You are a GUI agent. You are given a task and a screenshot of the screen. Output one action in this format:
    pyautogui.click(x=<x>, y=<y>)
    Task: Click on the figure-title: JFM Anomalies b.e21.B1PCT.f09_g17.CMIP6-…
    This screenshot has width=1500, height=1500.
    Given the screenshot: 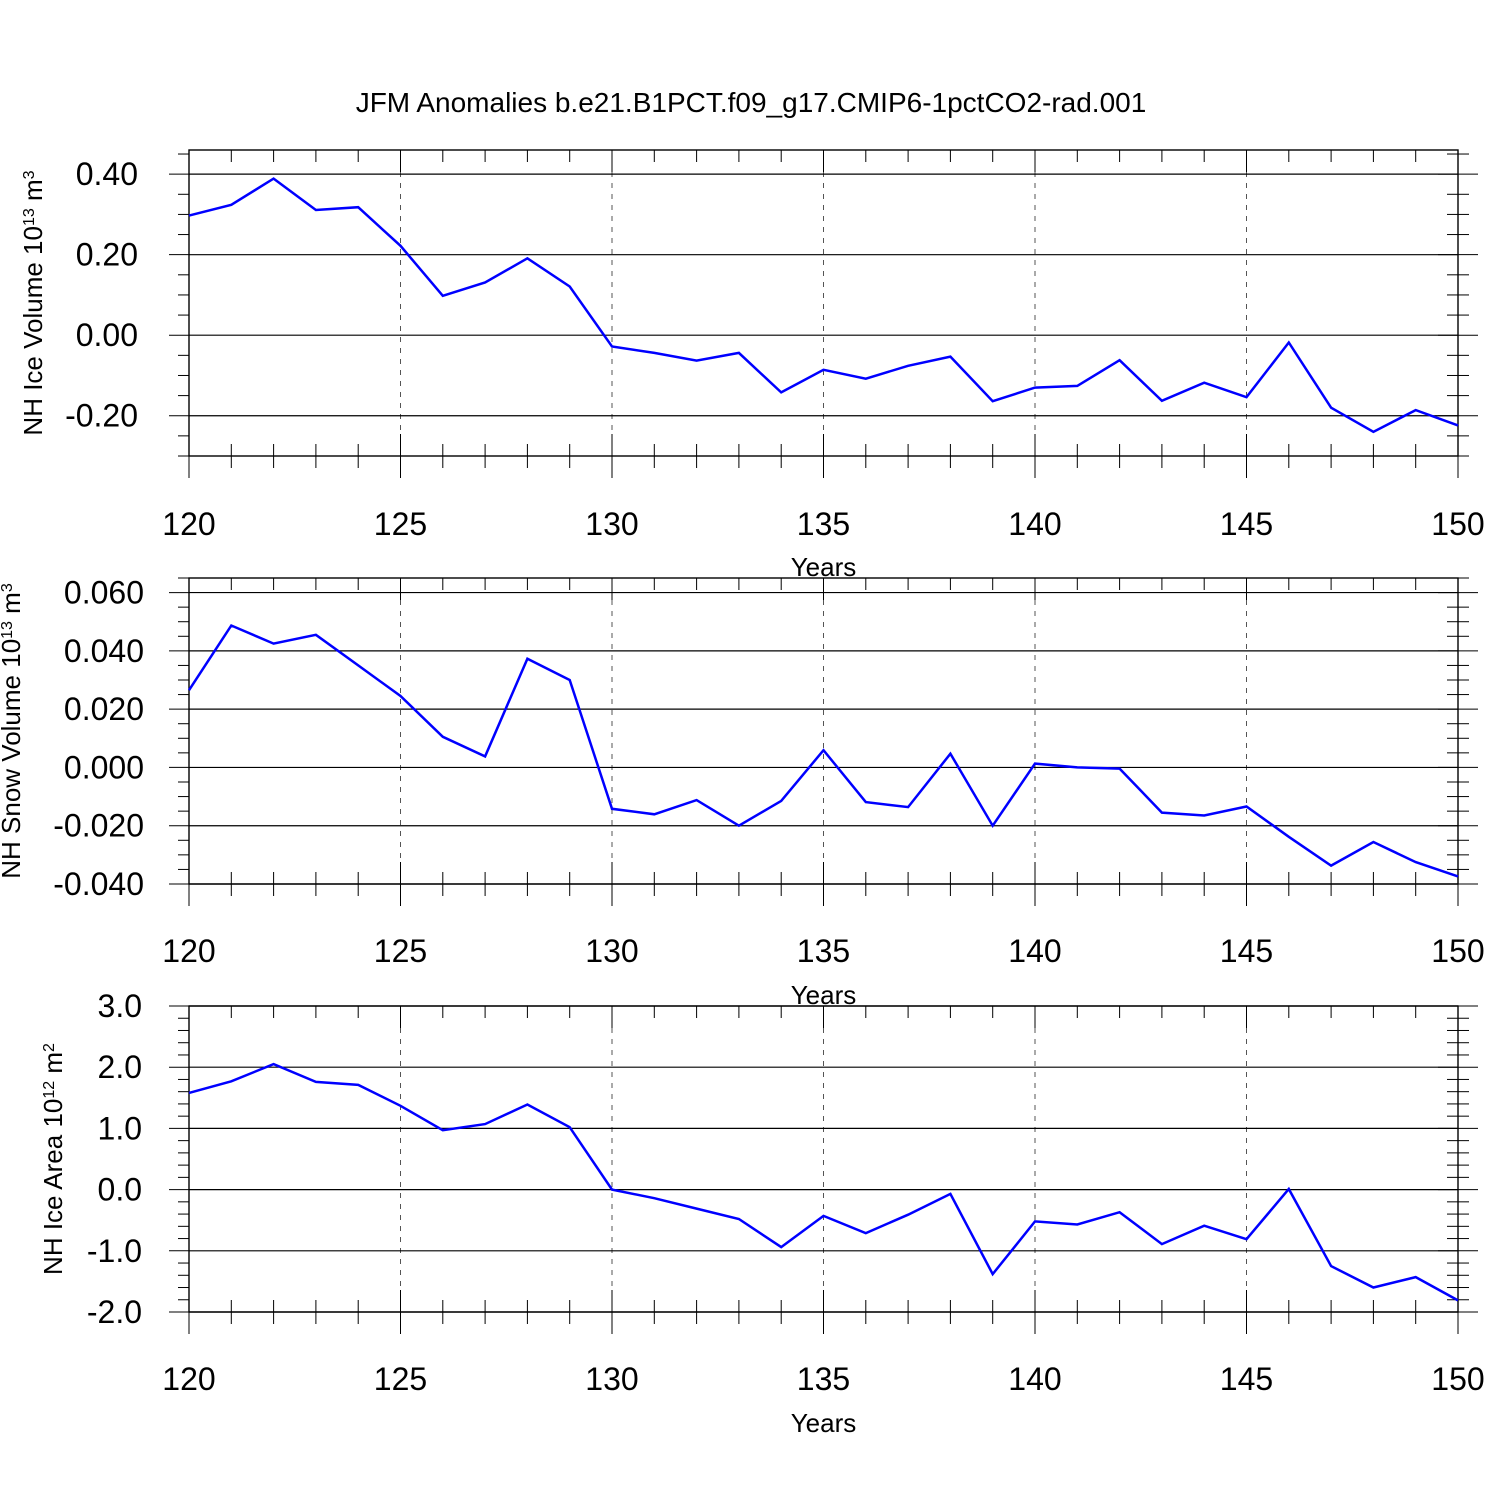 What is the action you would take?
    pyautogui.click(x=751, y=102)
    